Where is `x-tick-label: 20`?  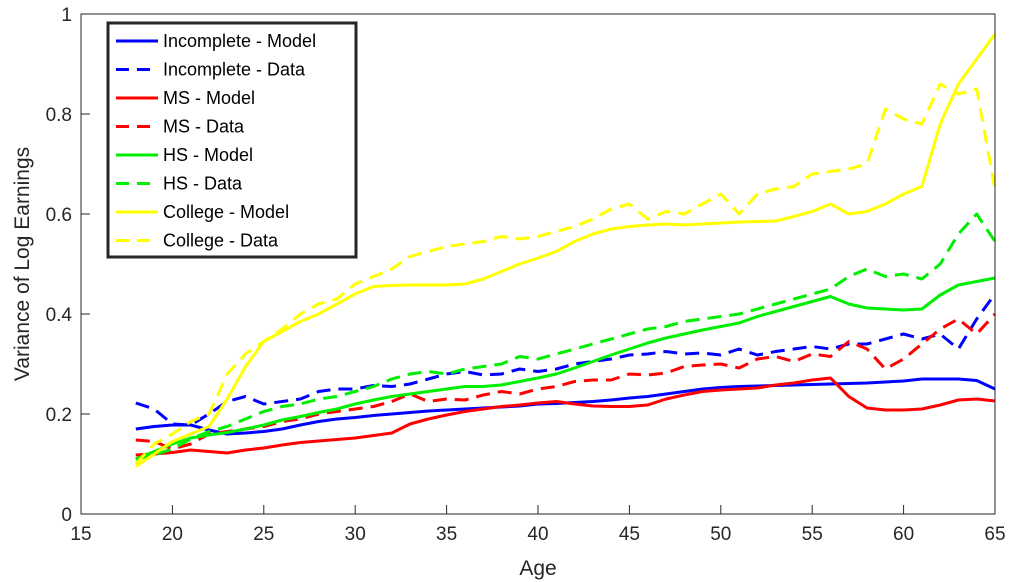 x-tick-label: 20 is located at coordinates (172, 534).